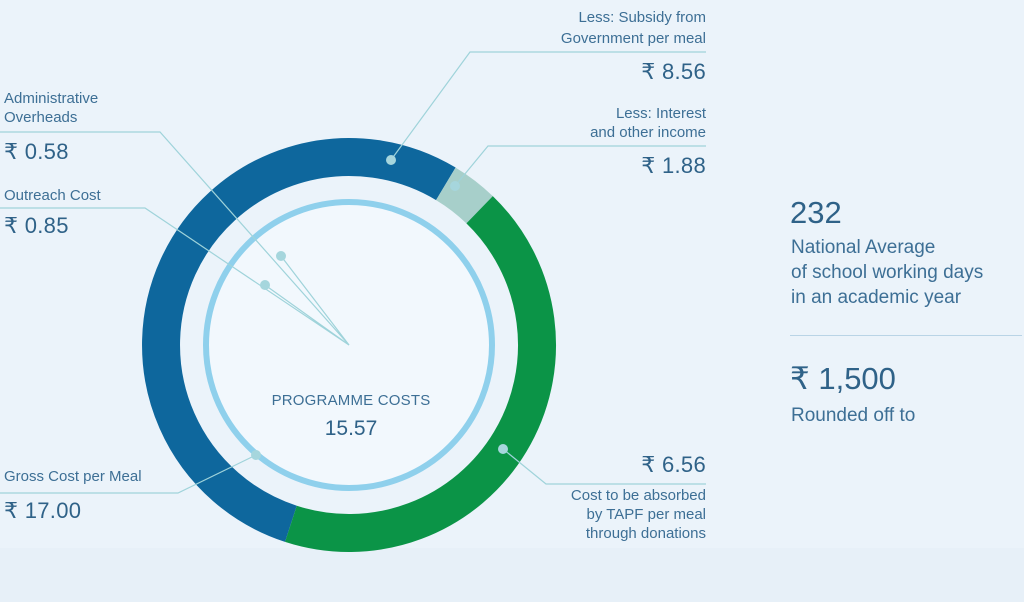  Describe the element at coordinates (673, 165) in the screenshot. I see `interest-value: ₹ 1.88` at that location.